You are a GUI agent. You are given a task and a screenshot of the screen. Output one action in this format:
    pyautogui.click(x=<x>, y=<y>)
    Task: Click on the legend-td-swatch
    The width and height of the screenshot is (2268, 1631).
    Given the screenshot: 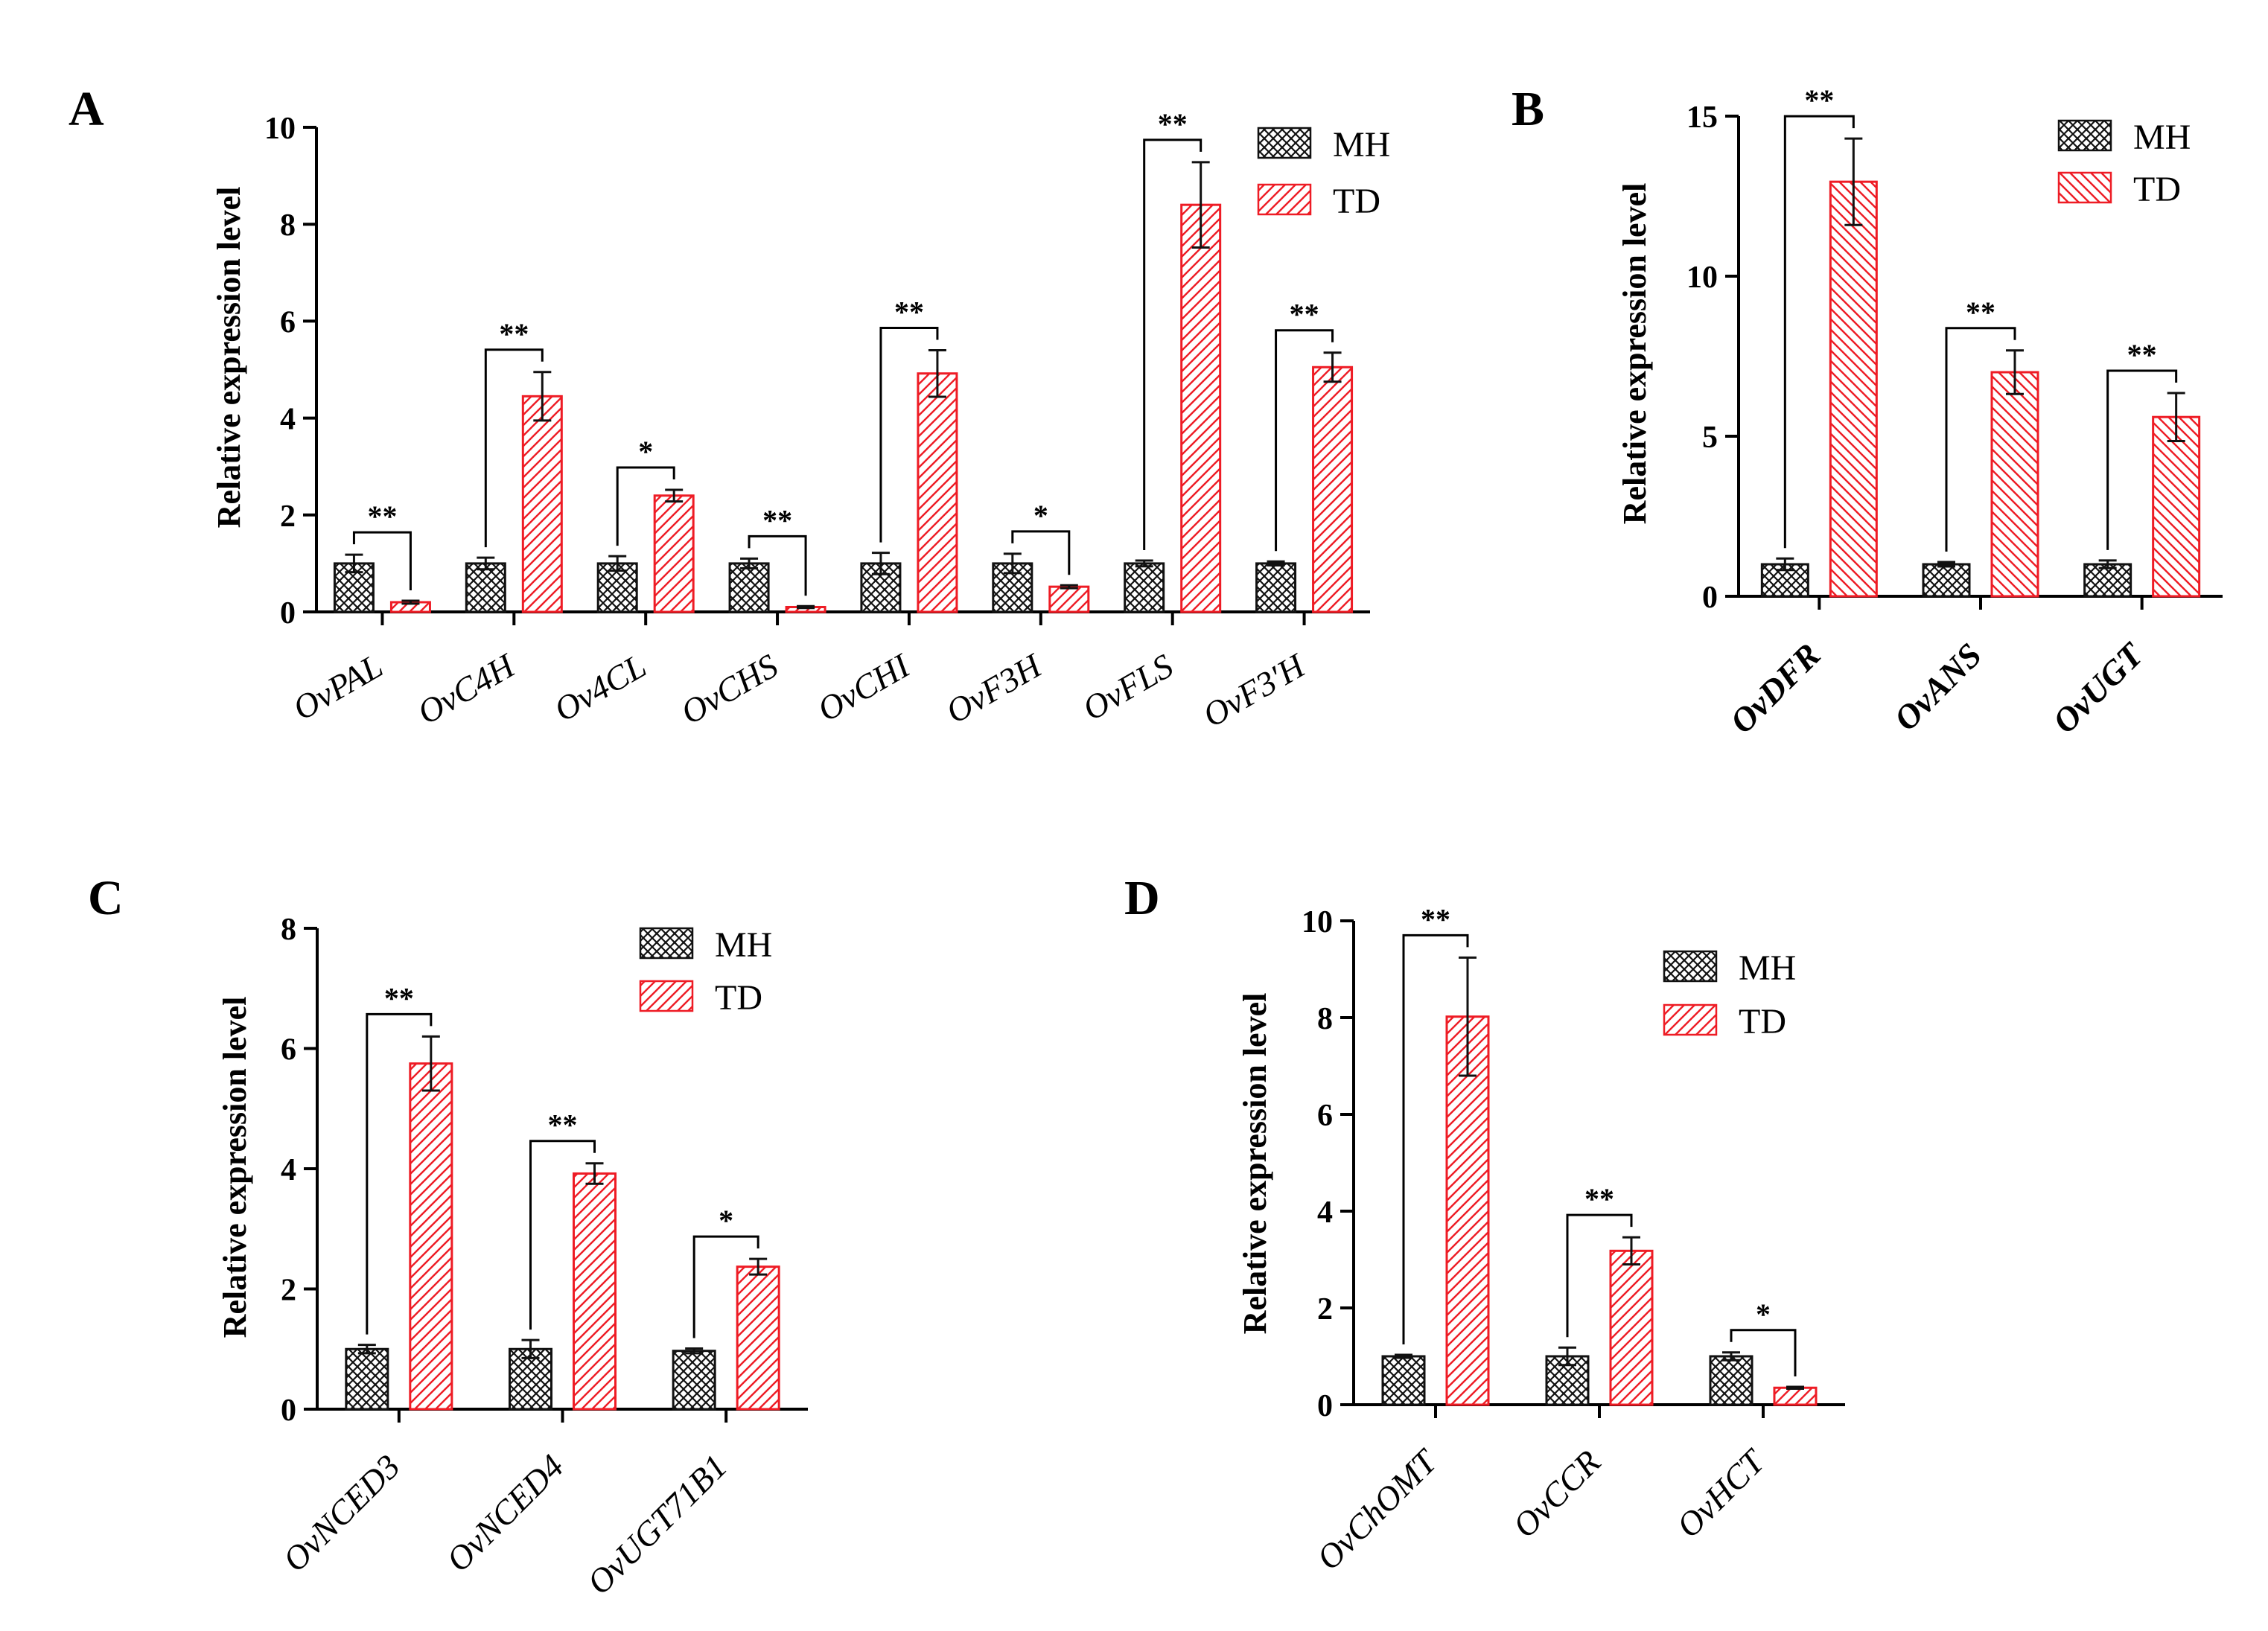 What is the action you would take?
    pyautogui.click(x=666, y=996)
    